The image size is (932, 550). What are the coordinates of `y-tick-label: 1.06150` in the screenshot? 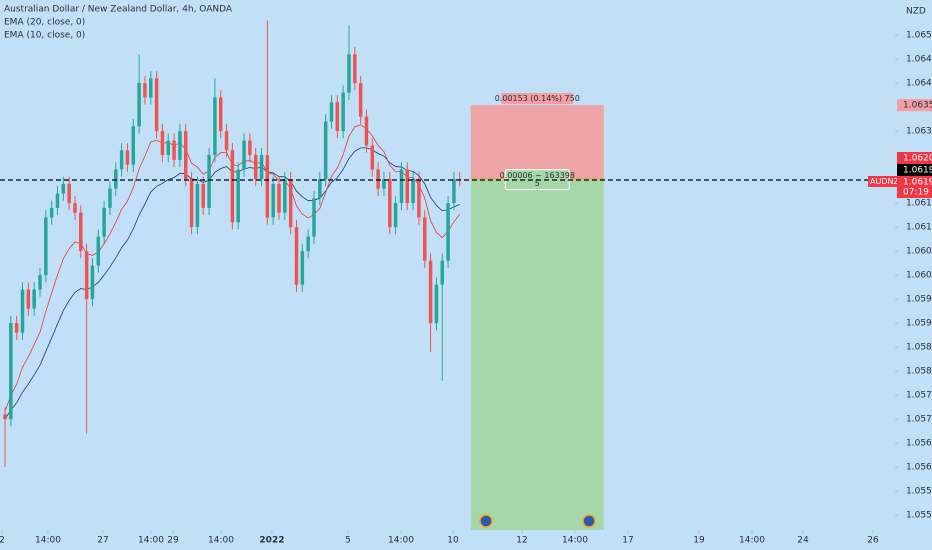 It's located at (919, 204).